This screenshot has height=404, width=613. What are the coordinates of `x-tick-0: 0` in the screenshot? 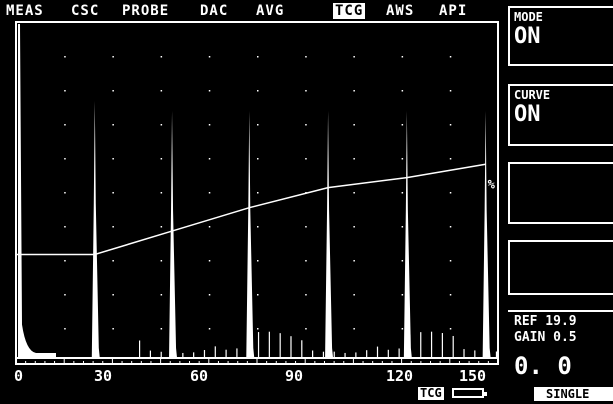 It's located at (19, 376).